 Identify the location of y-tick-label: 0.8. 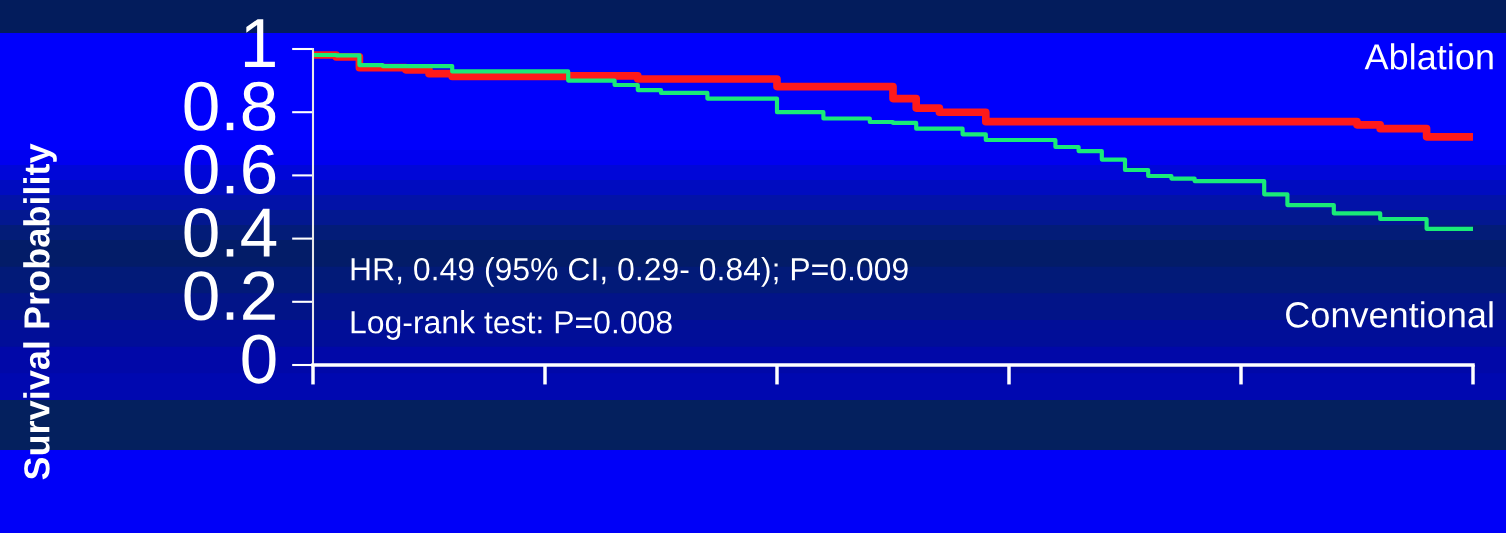
(230, 106).